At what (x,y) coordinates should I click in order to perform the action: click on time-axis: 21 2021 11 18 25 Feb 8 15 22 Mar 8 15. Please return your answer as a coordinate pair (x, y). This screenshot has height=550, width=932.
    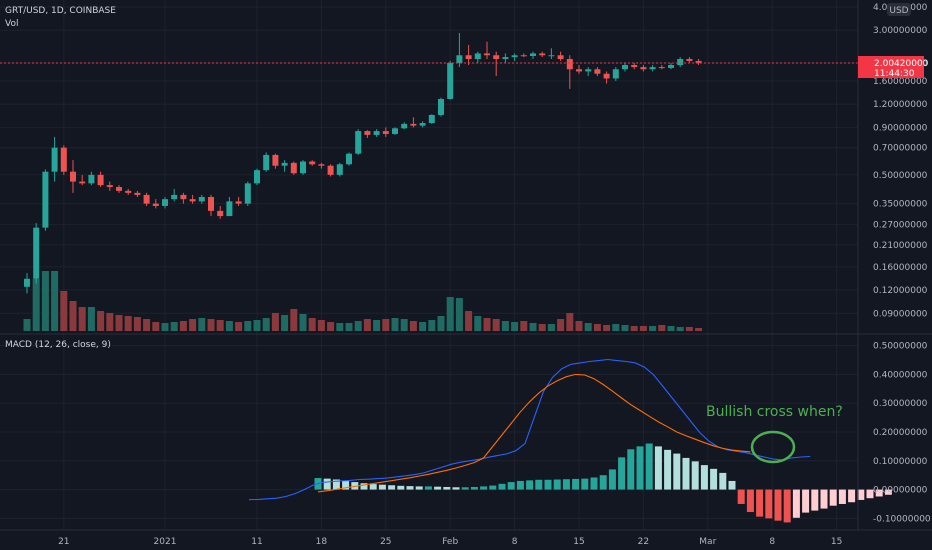
    Looking at the image, I should click on (450, 542).